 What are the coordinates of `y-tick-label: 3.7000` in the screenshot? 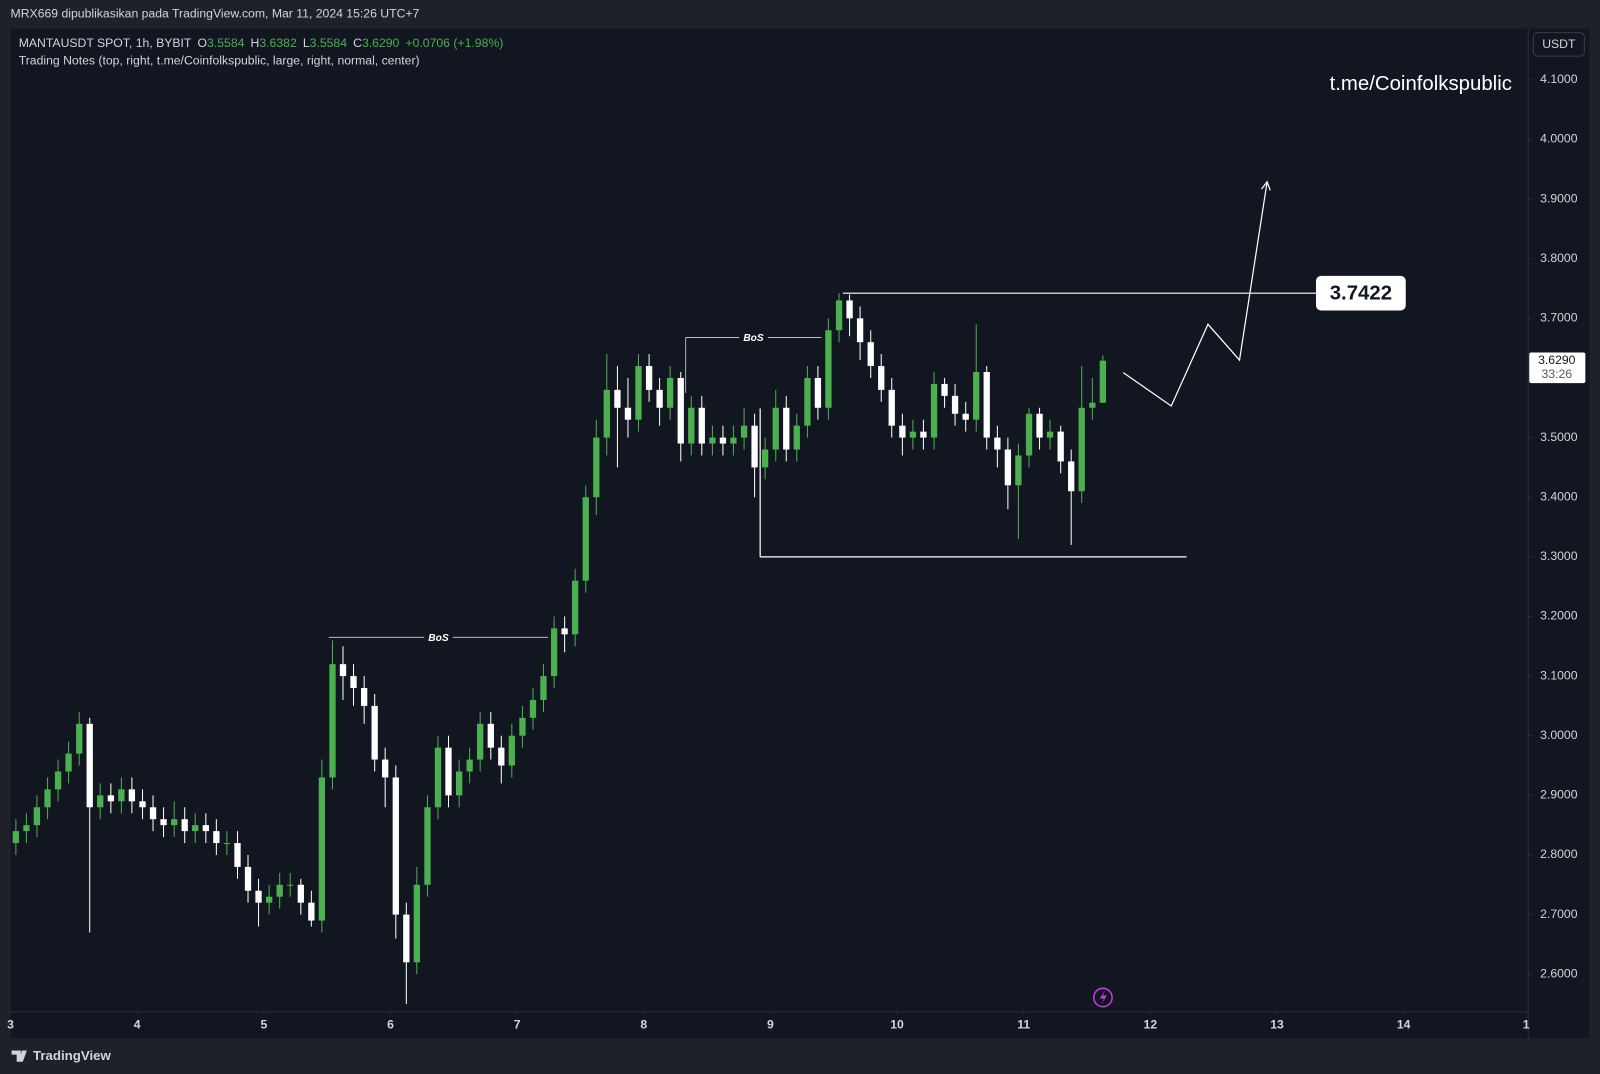 It's located at (1559, 318).